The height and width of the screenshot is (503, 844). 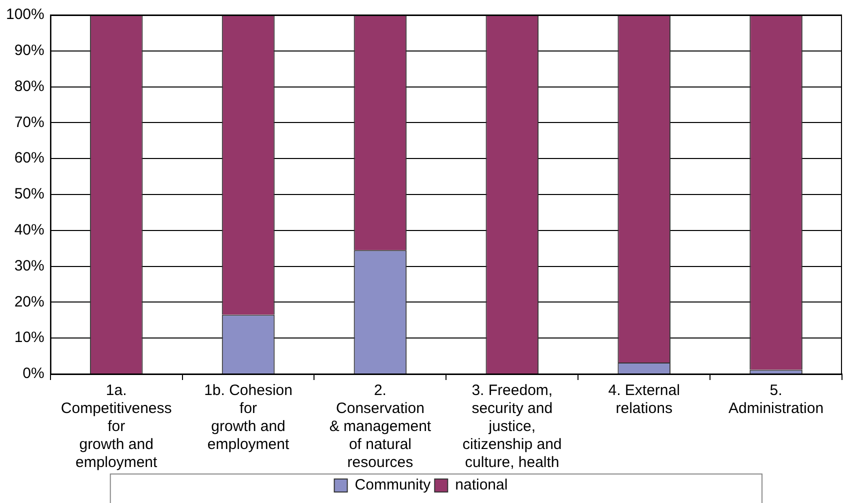 I want to click on y-tick-label: 20%, so click(x=29, y=301).